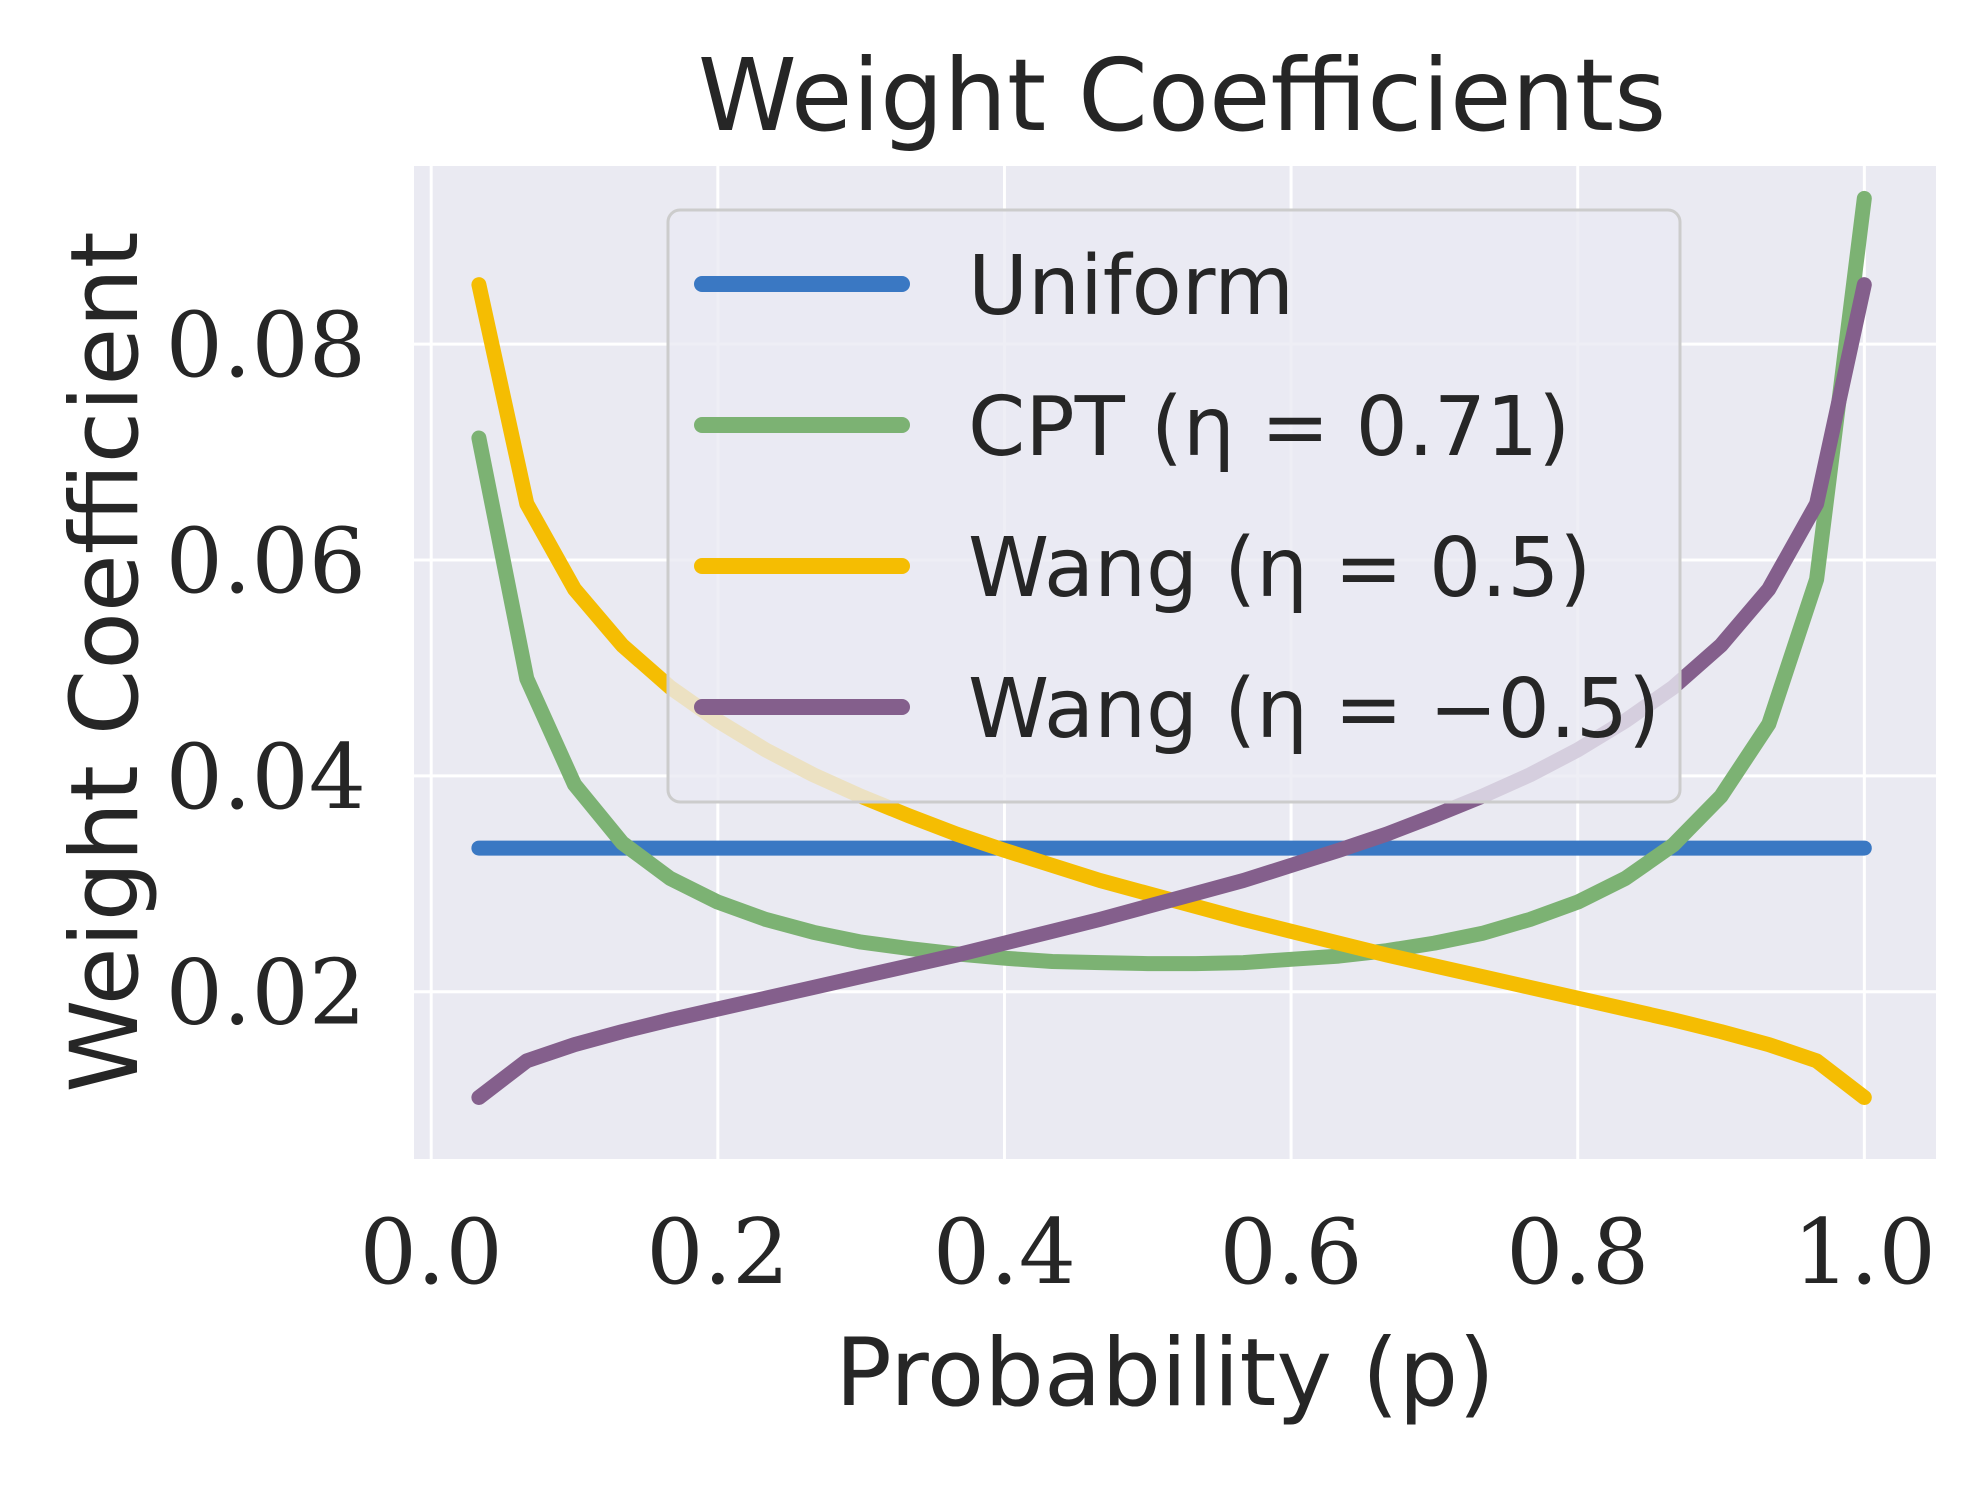  Describe the element at coordinates (1291, 1252) in the screenshot. I see `x-tick-label-3: 0.6` at that location.